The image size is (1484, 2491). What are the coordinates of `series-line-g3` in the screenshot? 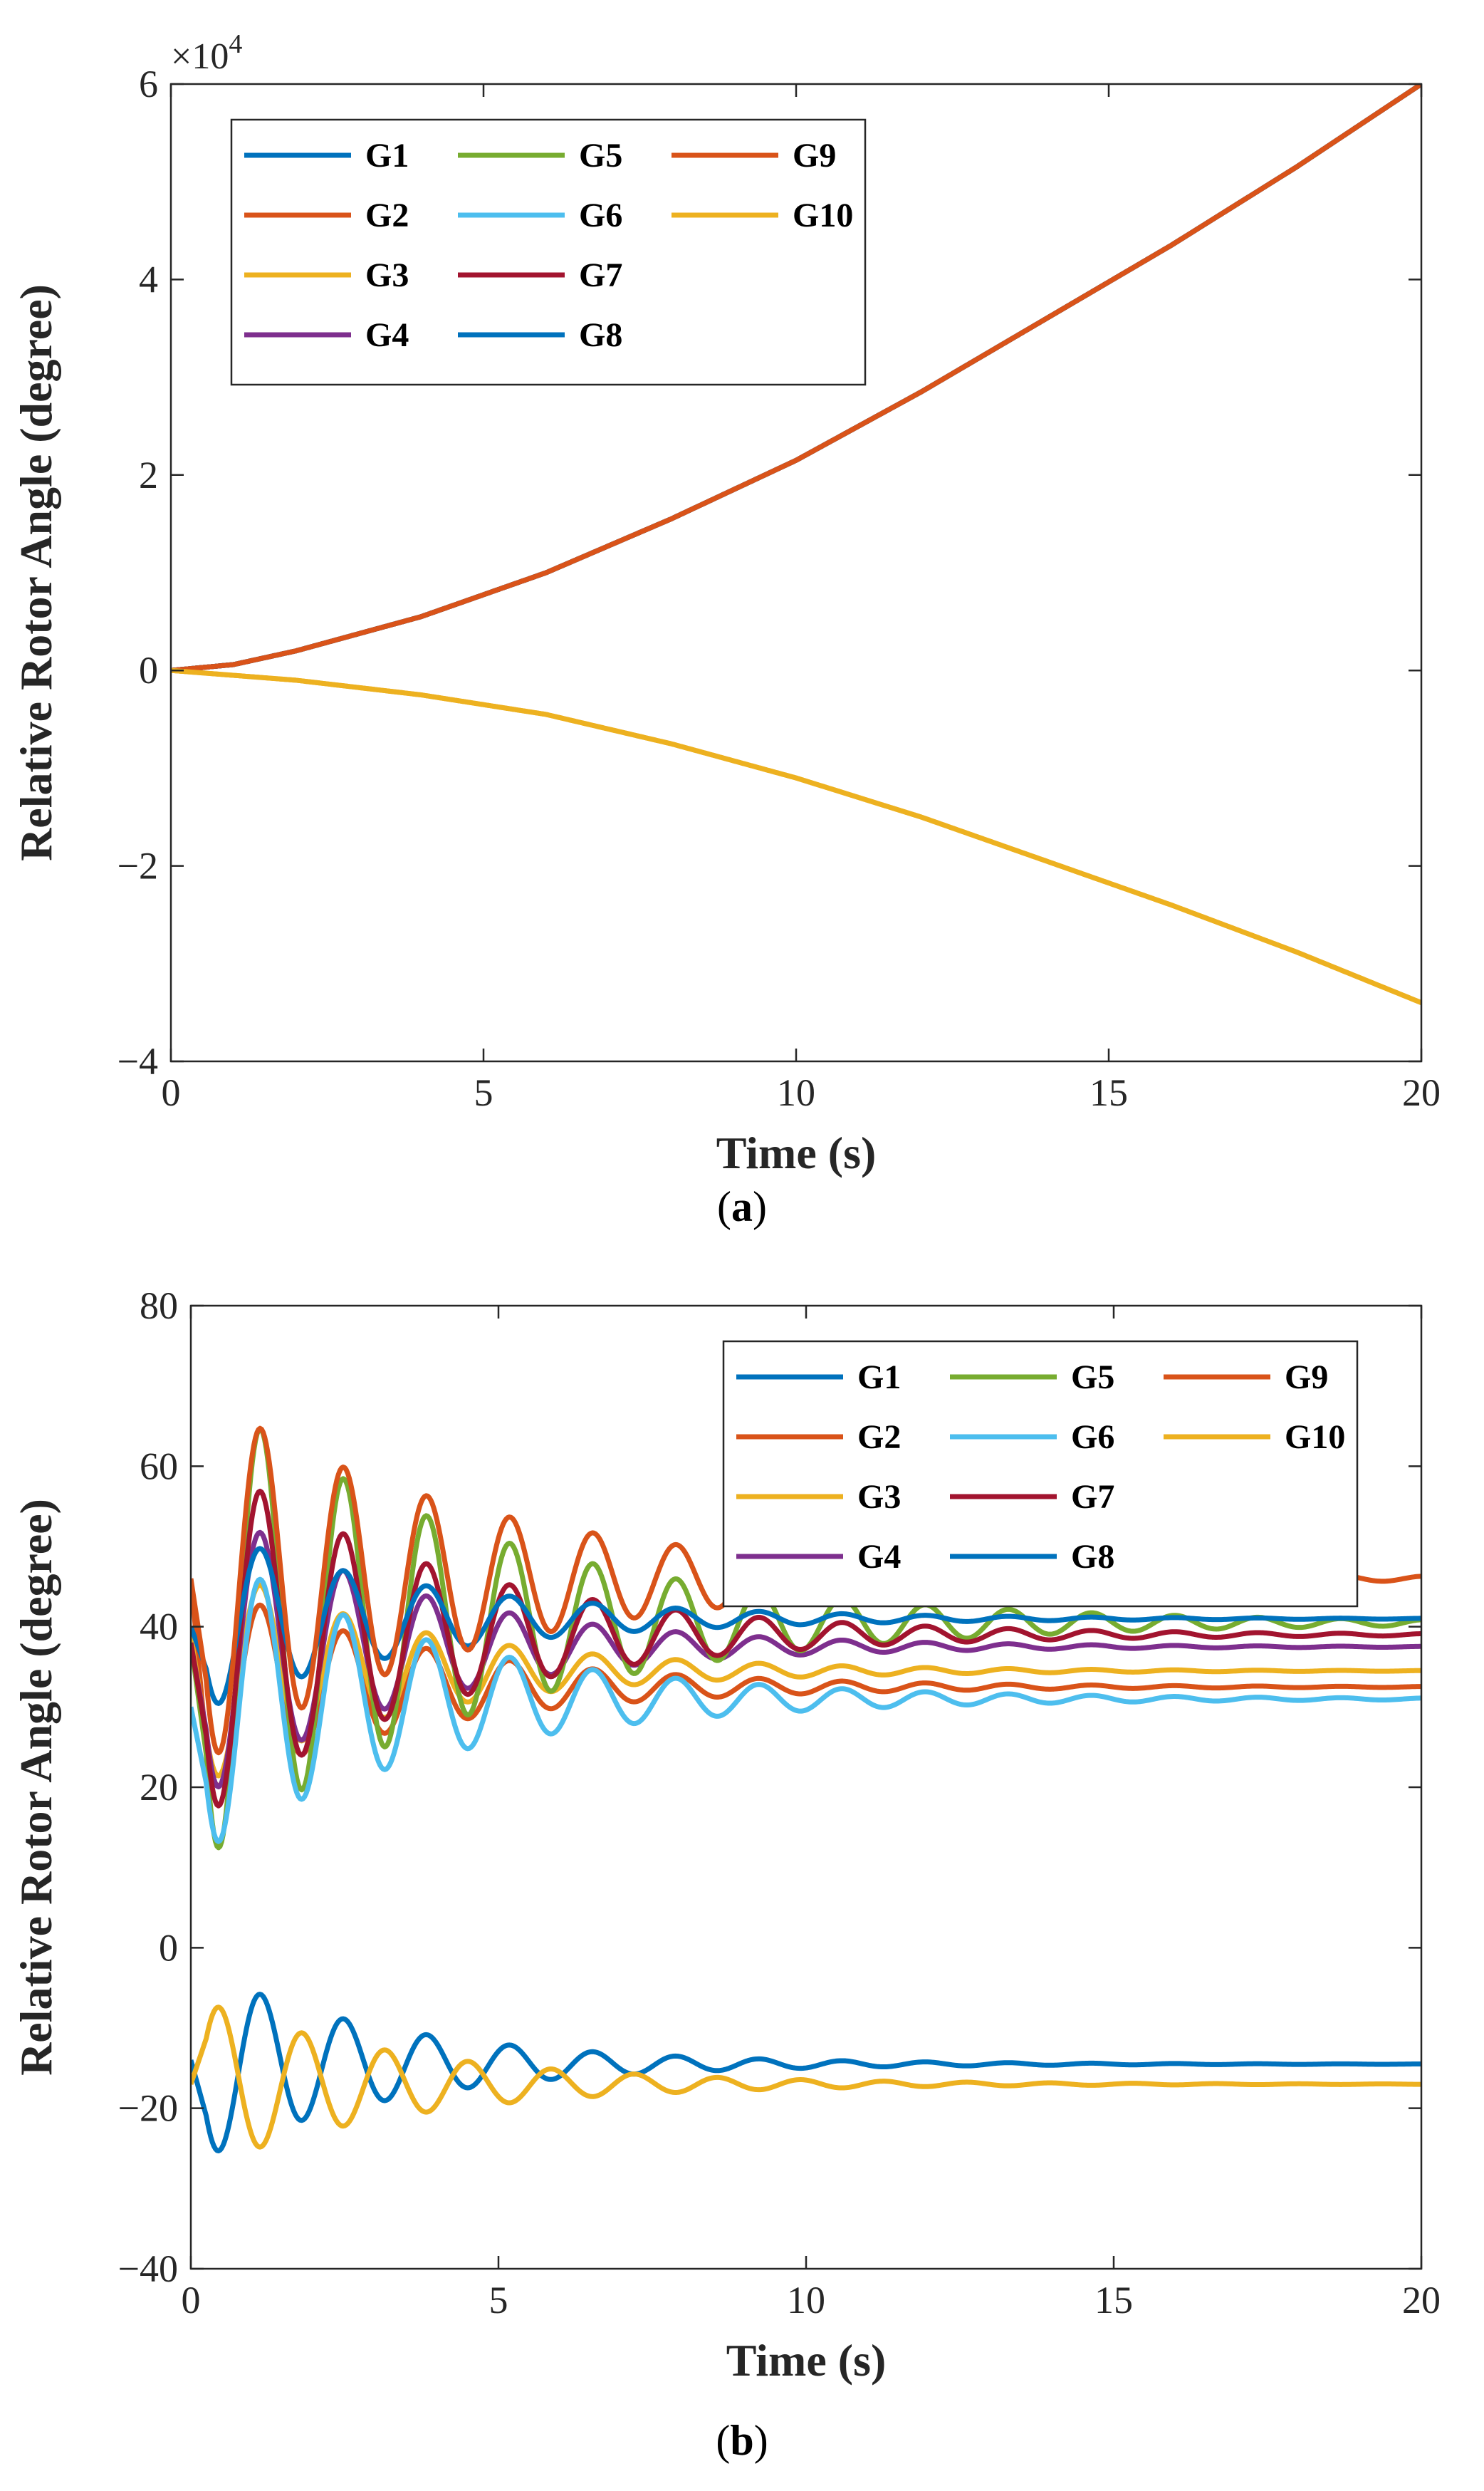 It's located at (796, 836).